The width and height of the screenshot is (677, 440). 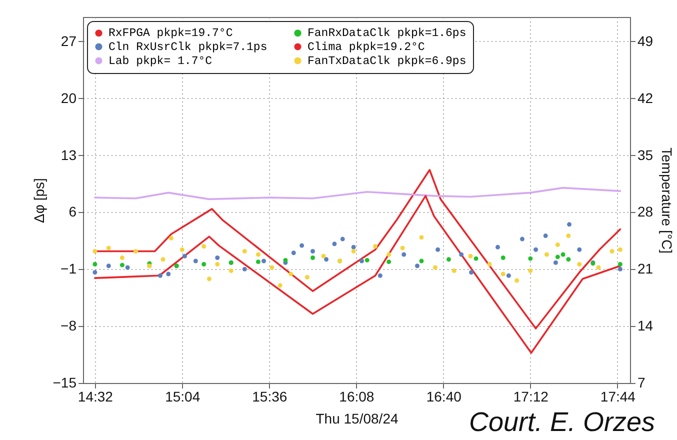 I want to click on x-tick-label: 15:04, so click(x=182, y=396).